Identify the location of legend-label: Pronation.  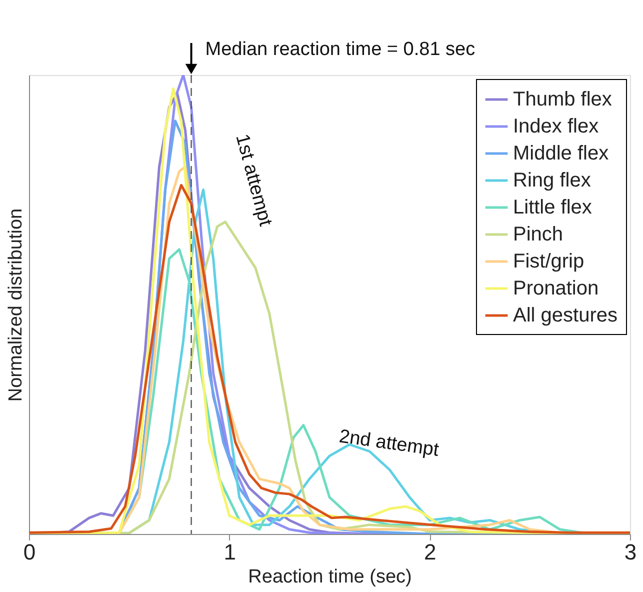
(556, 289).